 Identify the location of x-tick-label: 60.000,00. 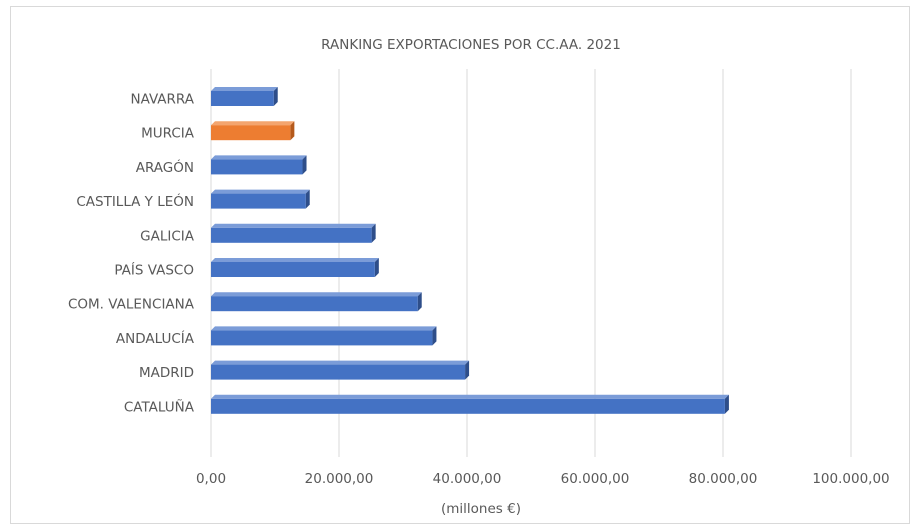
(595, 479).